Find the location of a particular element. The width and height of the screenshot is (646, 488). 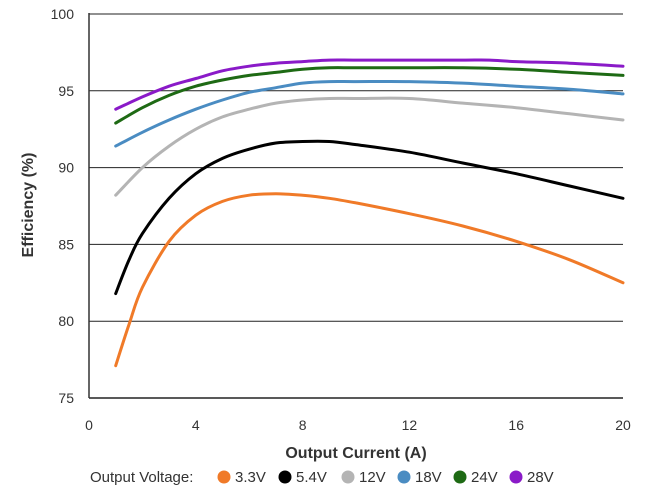

y-tick-label: 100 is located at coordinates (63, 14).